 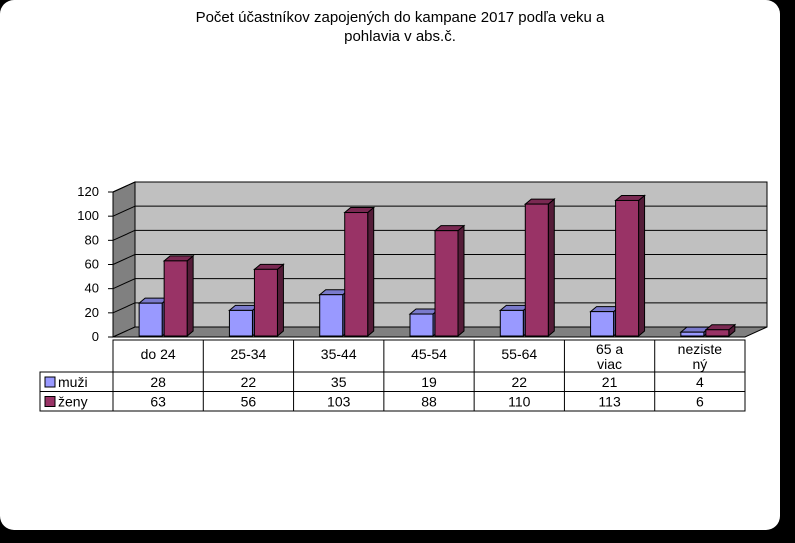 I want to click on legend-label-ženy: ženy, so click(x=73, y=402).